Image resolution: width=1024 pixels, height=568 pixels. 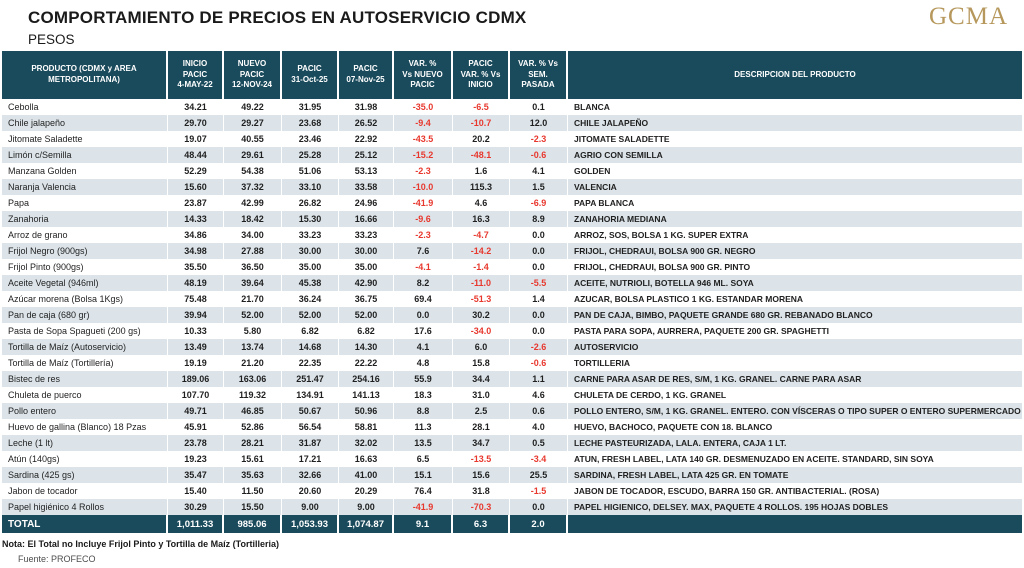 What do you see at coordinates (481, 347) in the screenshot?
I see `value-cell: 6.0` at bounding box center [481, 347].